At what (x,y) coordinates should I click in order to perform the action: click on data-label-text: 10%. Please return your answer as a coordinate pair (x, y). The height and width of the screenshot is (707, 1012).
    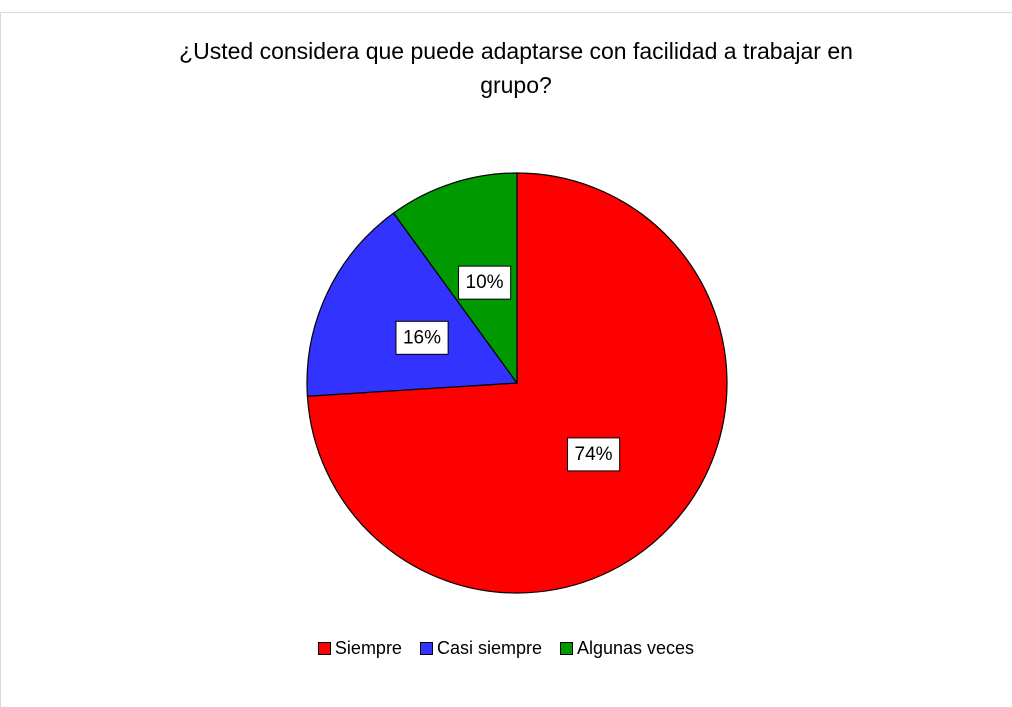
    Looking at the image, I should click on (485, 282).